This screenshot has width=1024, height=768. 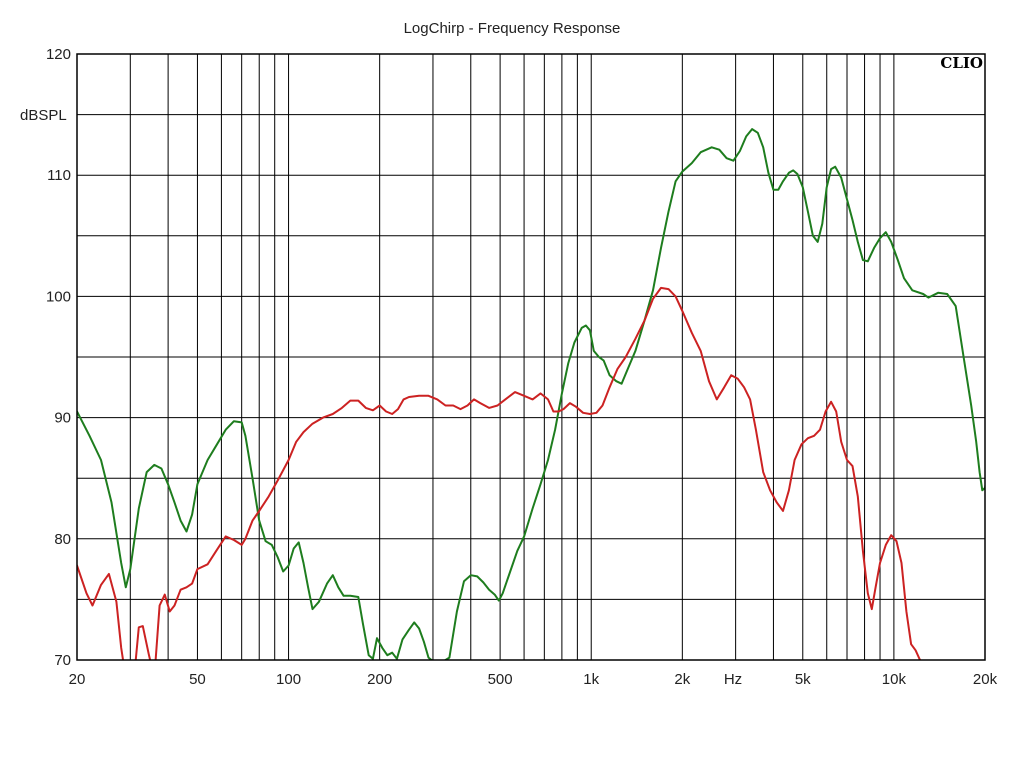 What do you see at coordinates (197, 679) in the screenshot?
I see `x-tick-label: 50` at bounding box center [197, 679].